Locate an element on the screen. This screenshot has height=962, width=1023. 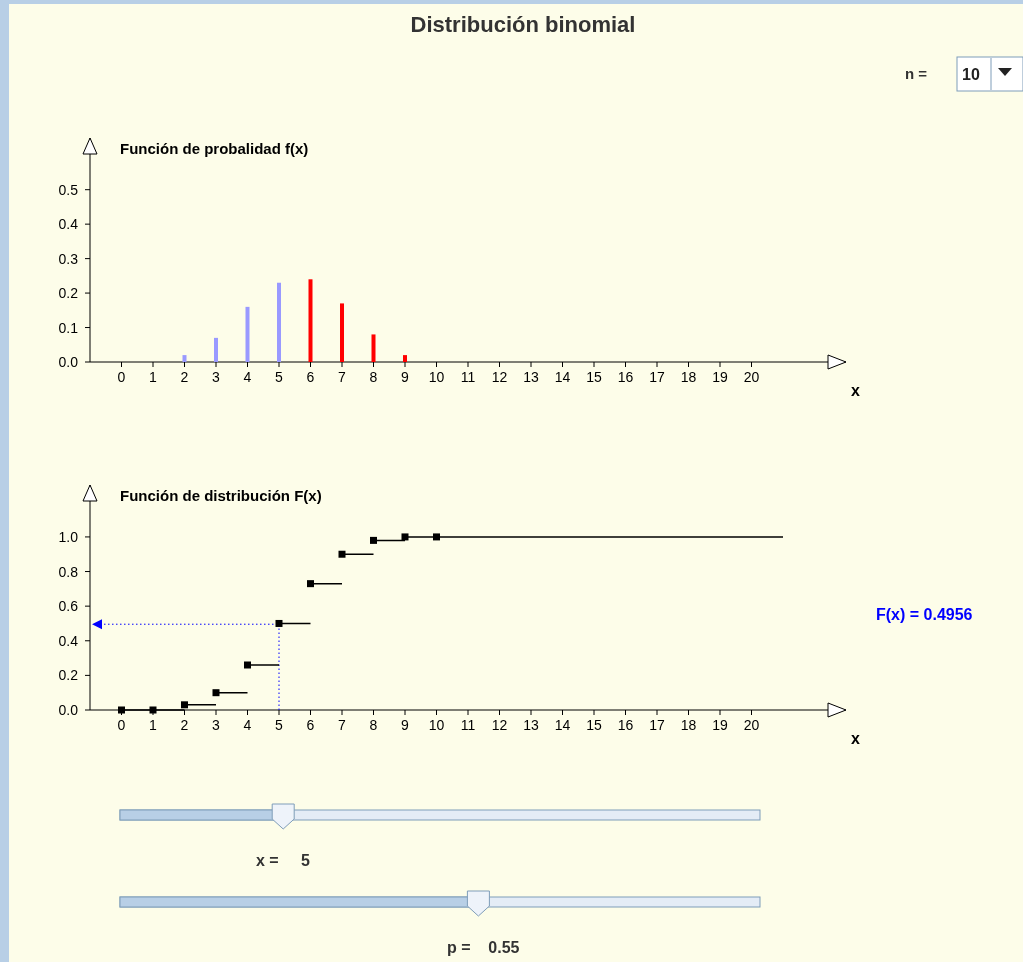
text: n = is located at coordinates (916, 73).